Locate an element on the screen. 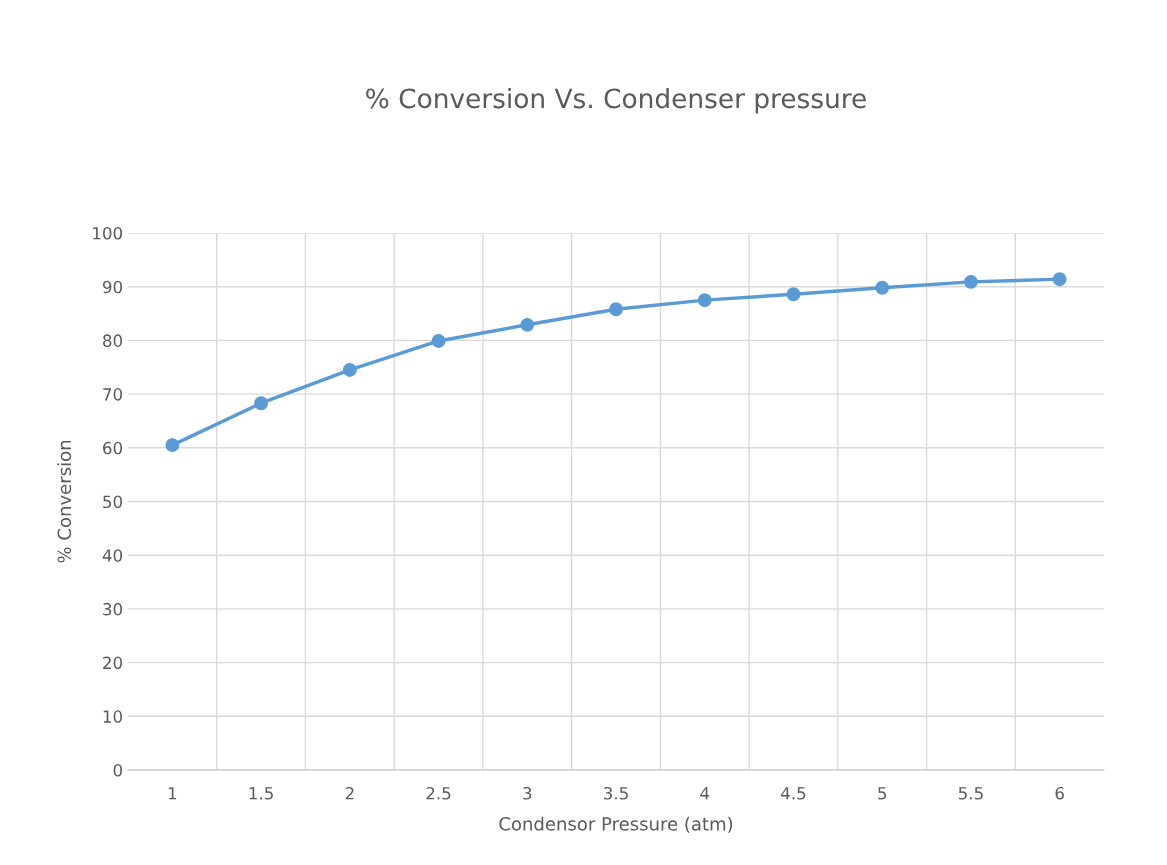  chart-title: % Conversion Vs. Condenser pressure is located at coordinates (616, 100).